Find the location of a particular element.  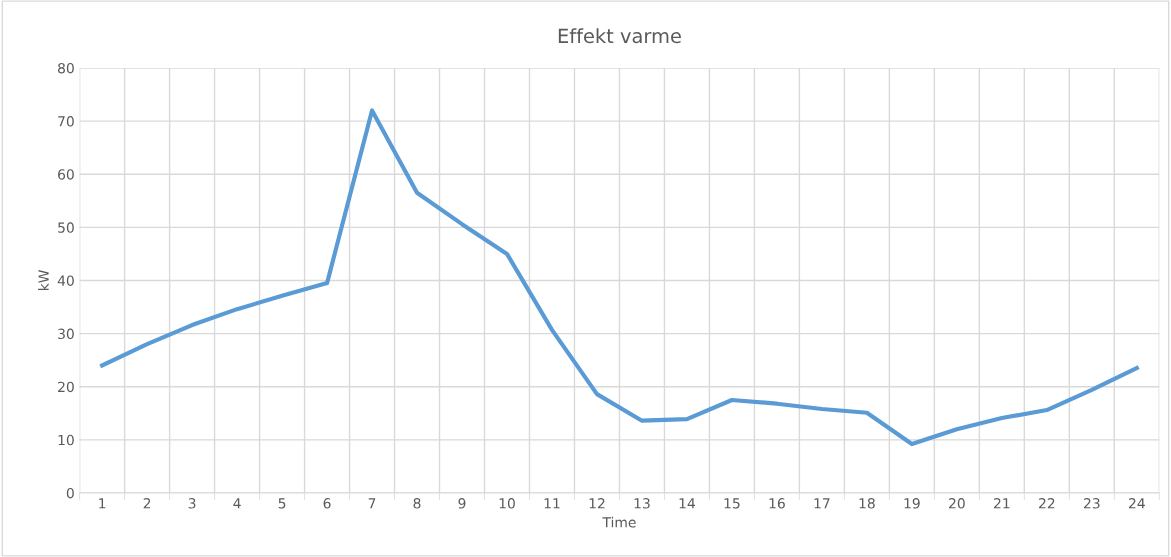

y-tick-label: 20 is located at coordinates (66, 387).